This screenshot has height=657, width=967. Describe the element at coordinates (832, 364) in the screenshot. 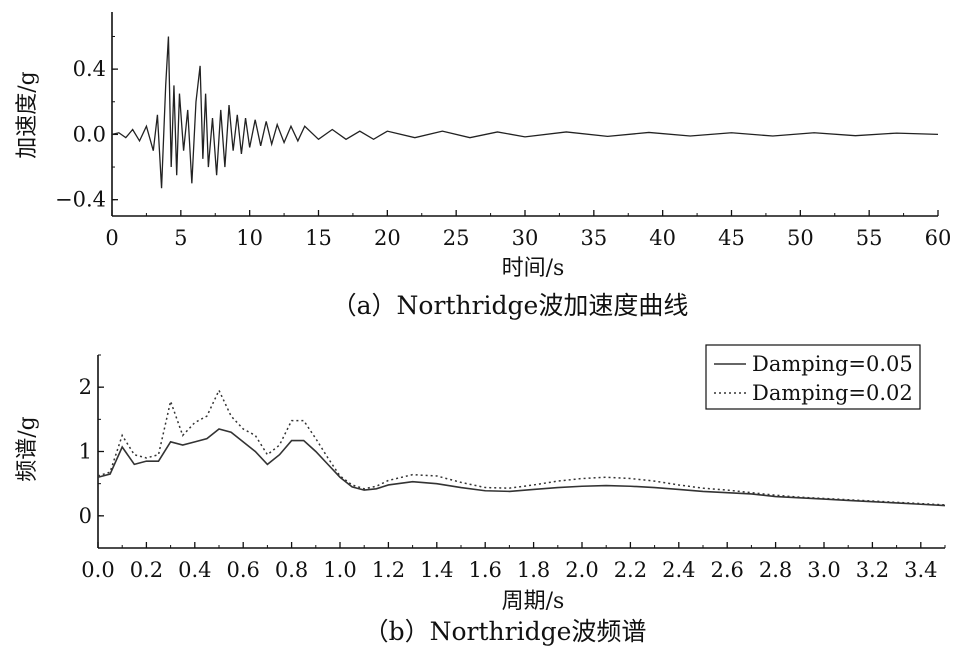

I see `legend-label-damping-0-05: Damping=0.05` at that location.